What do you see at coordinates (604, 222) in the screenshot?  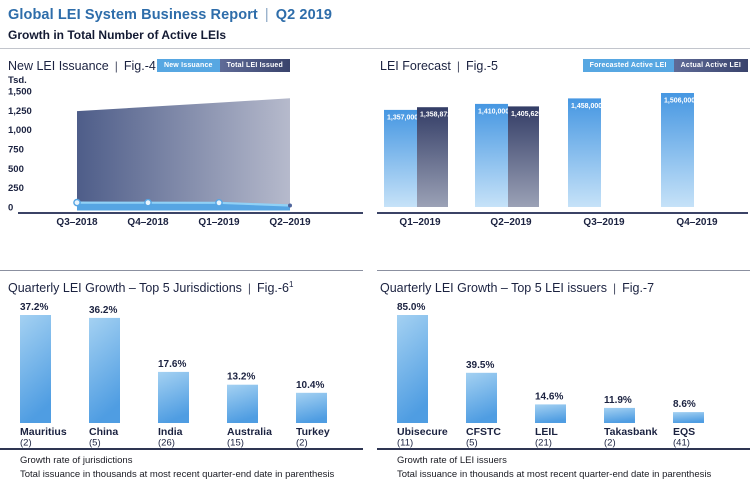 I see `svg-text: Q3–2019` at bounding box center [604, 222].